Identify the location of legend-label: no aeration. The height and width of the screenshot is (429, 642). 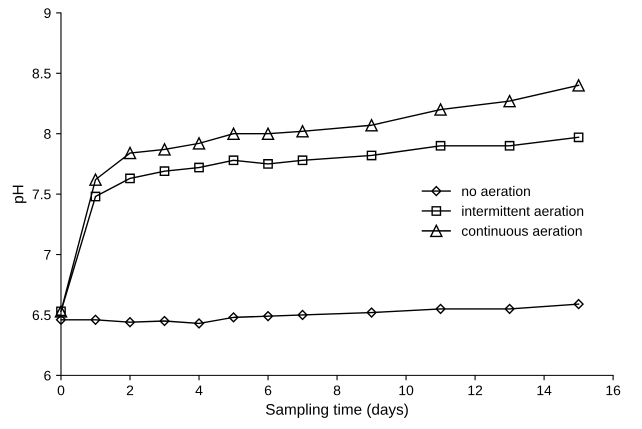
(496, 191).